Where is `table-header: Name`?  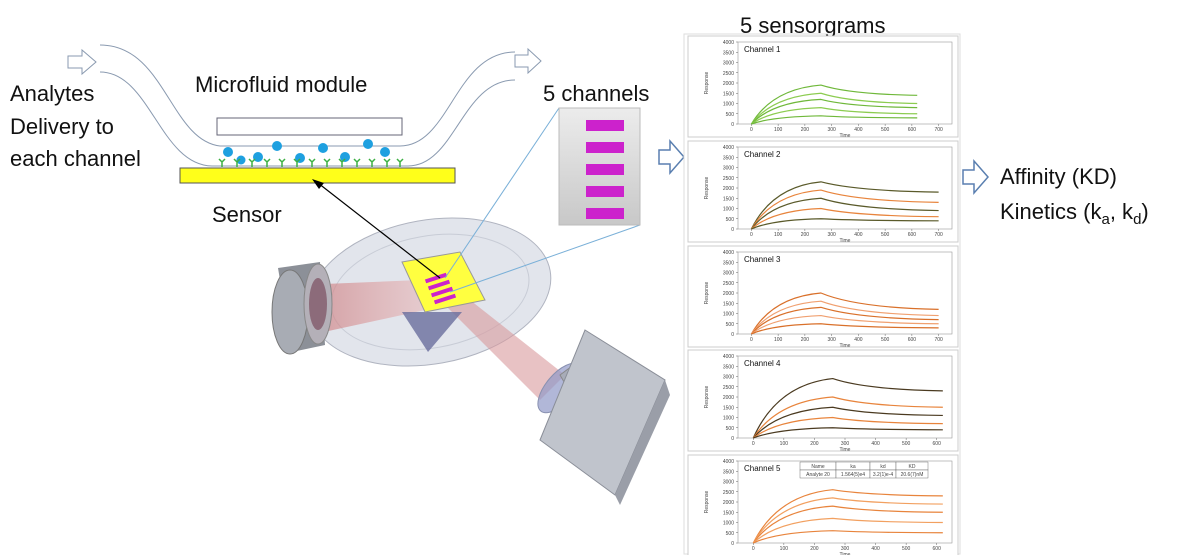 table-header: Name is located at coordinates (818, 467).